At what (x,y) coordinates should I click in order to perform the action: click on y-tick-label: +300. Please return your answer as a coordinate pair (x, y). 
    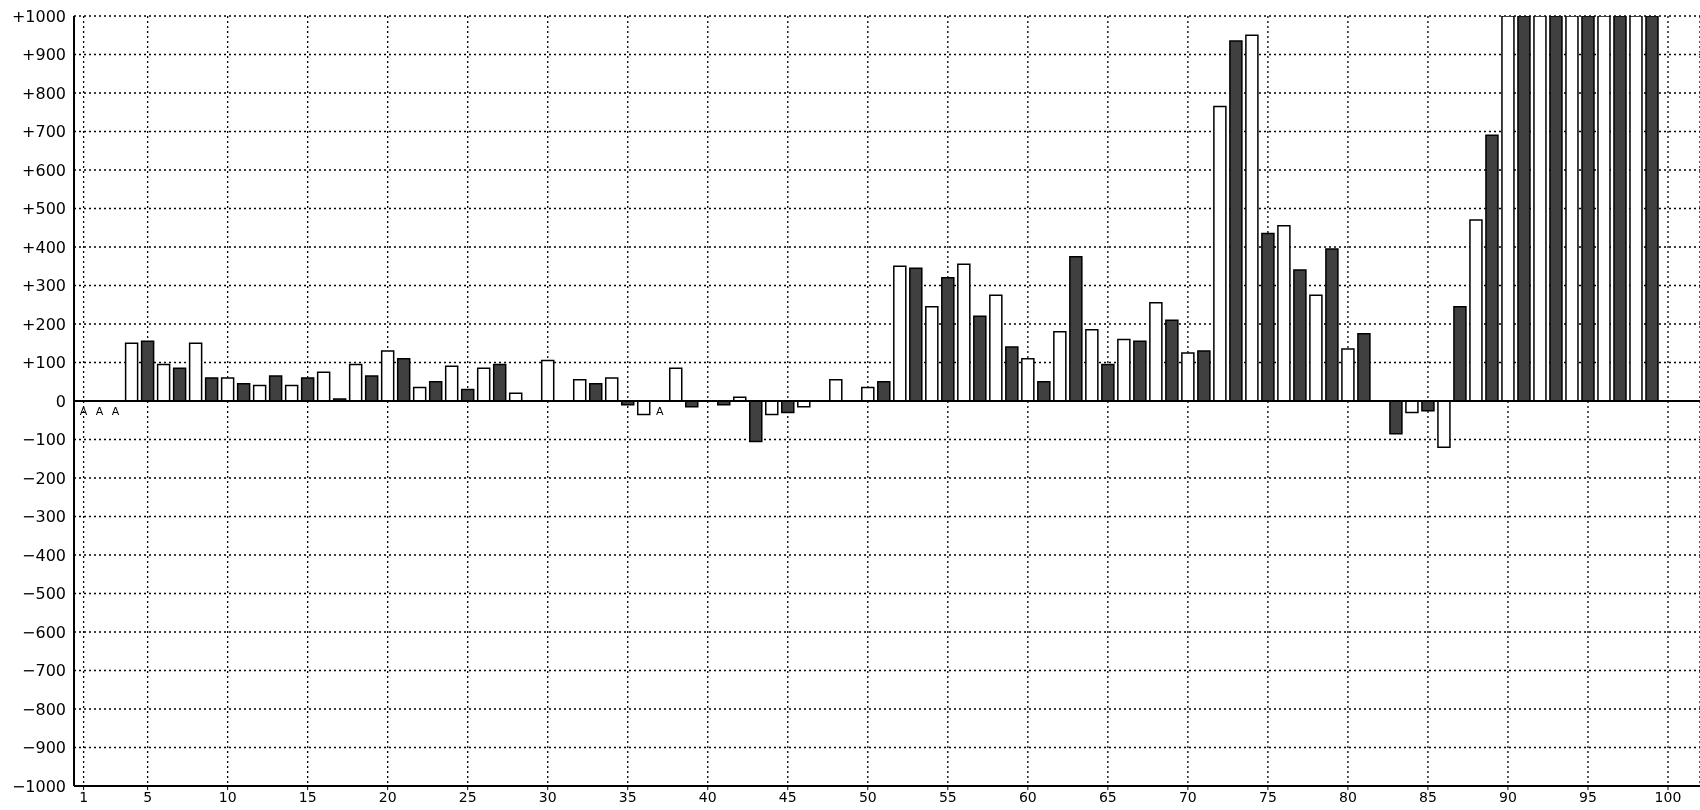
    Looking at the image, I should click on (44, 286).